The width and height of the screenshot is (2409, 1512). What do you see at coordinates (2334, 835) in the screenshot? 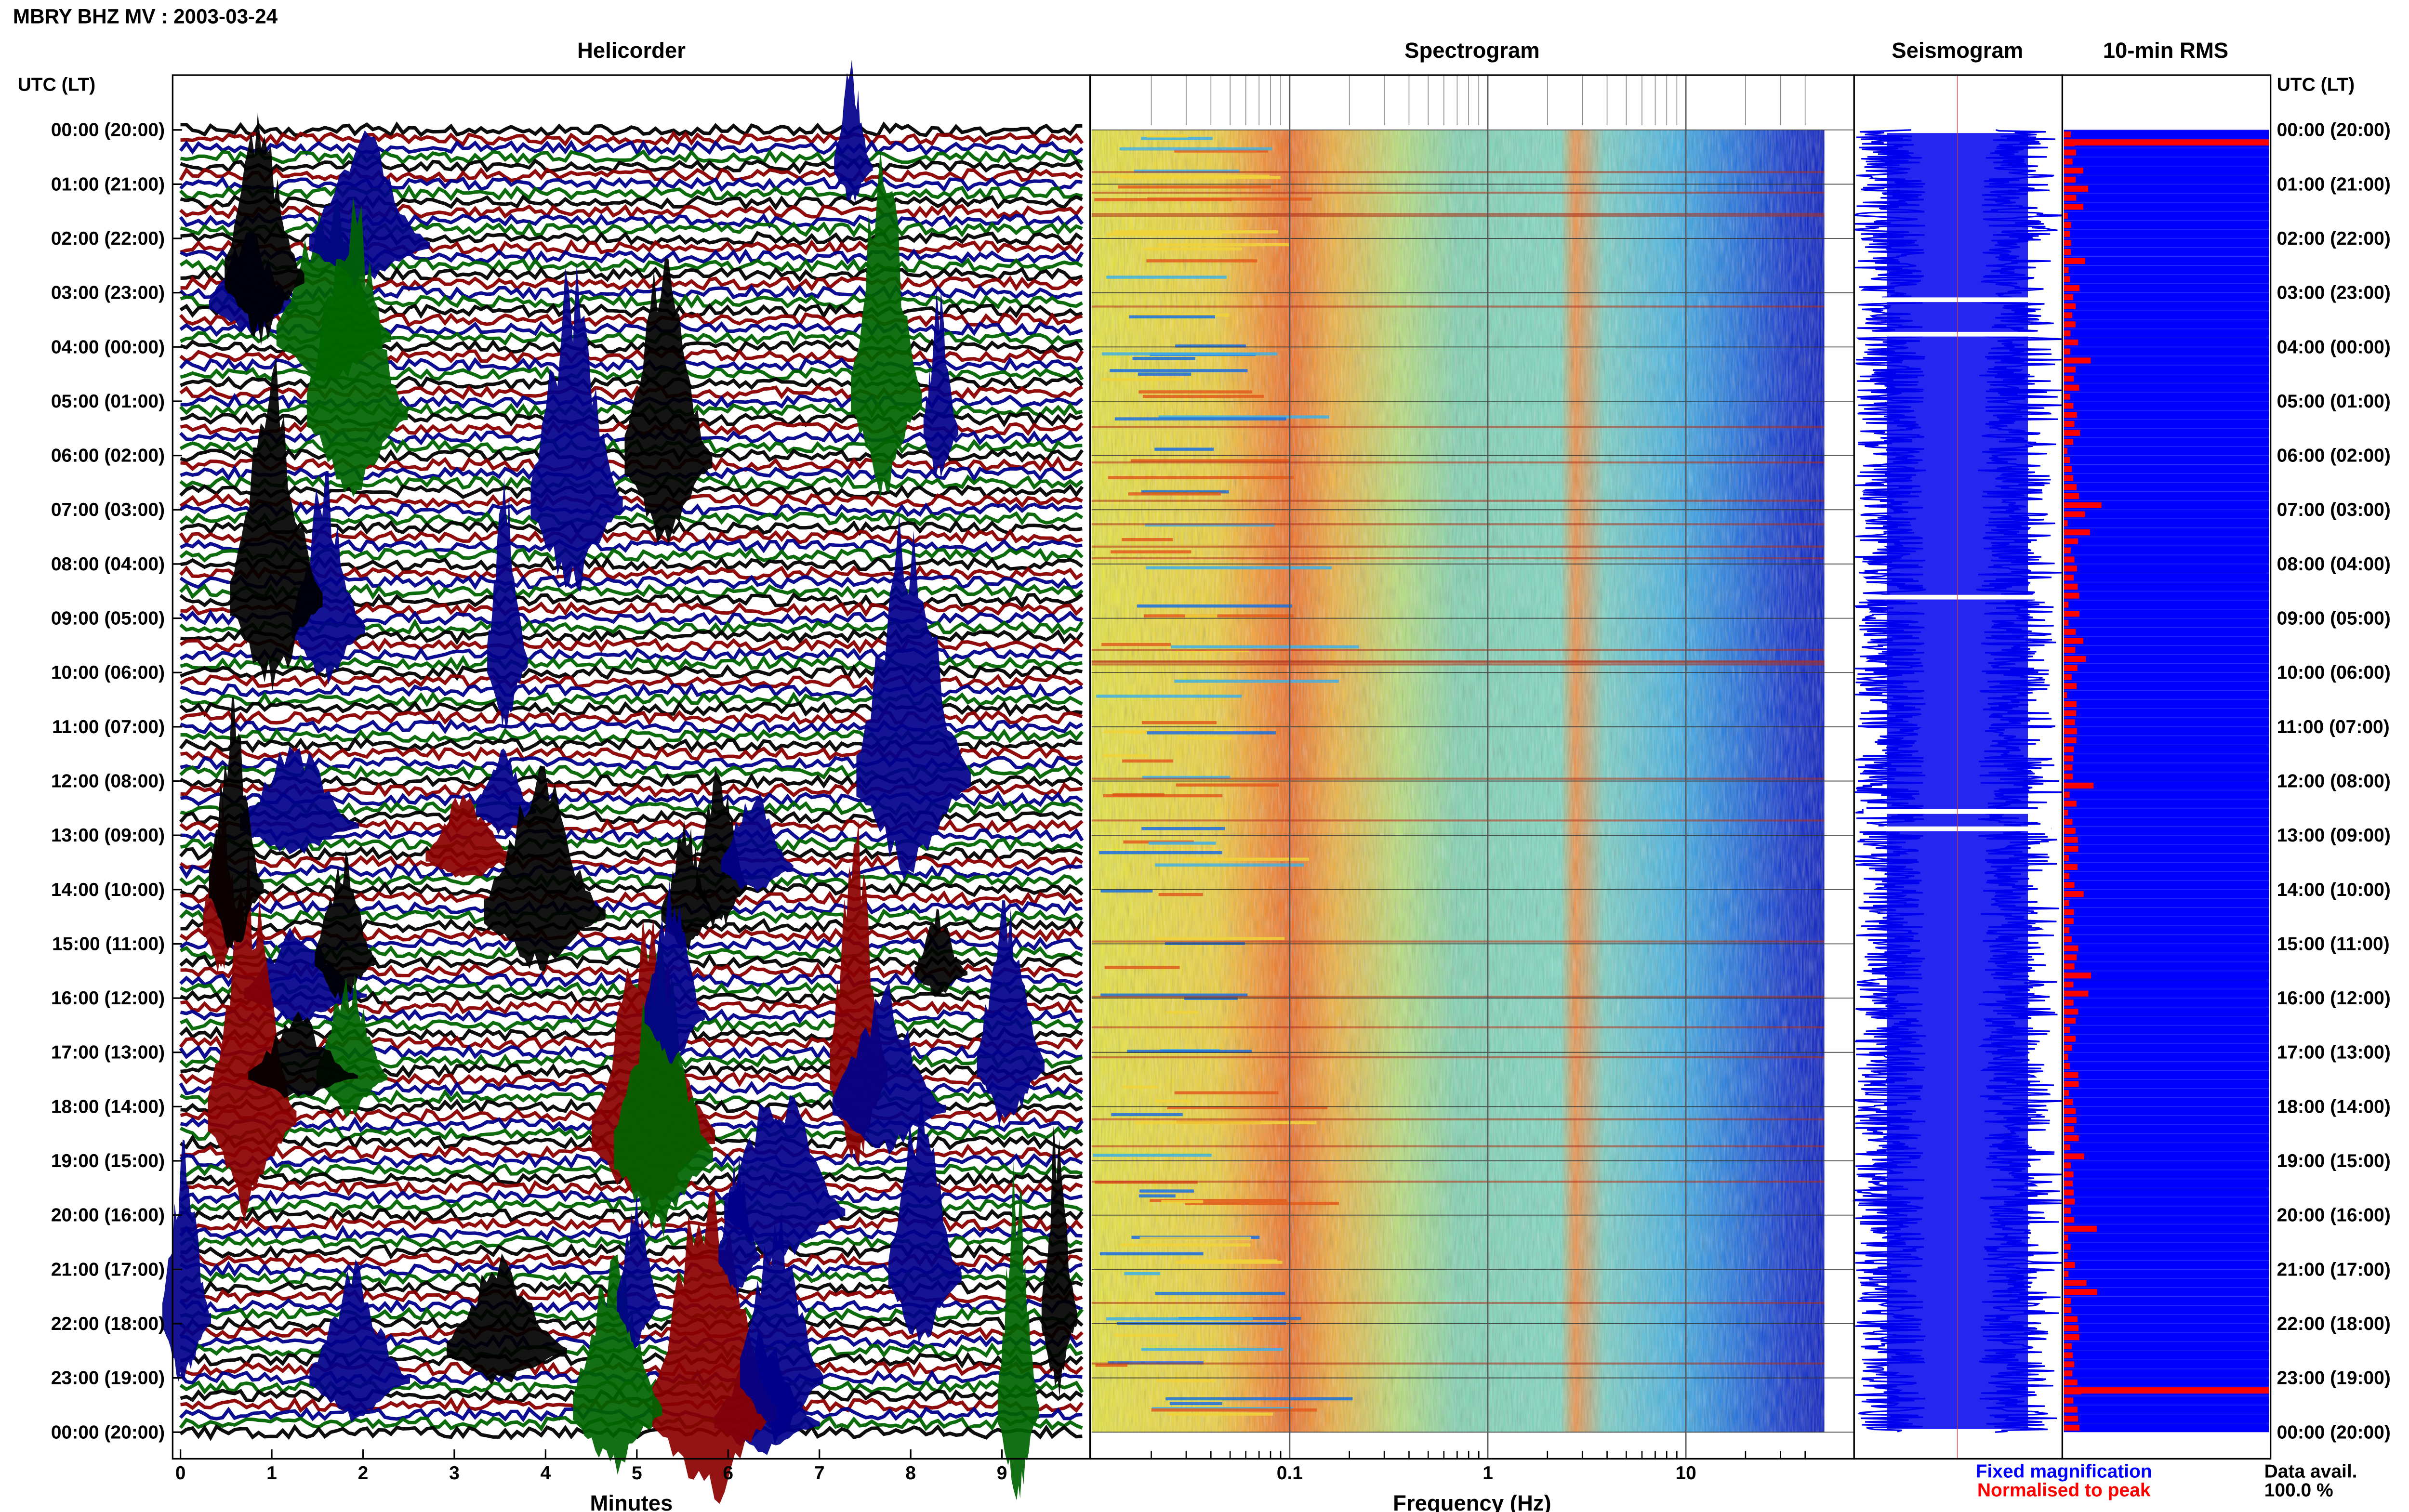
I see `right-y-tick-label: 13:00 (09:00)` at bounding box center [2334, 835].